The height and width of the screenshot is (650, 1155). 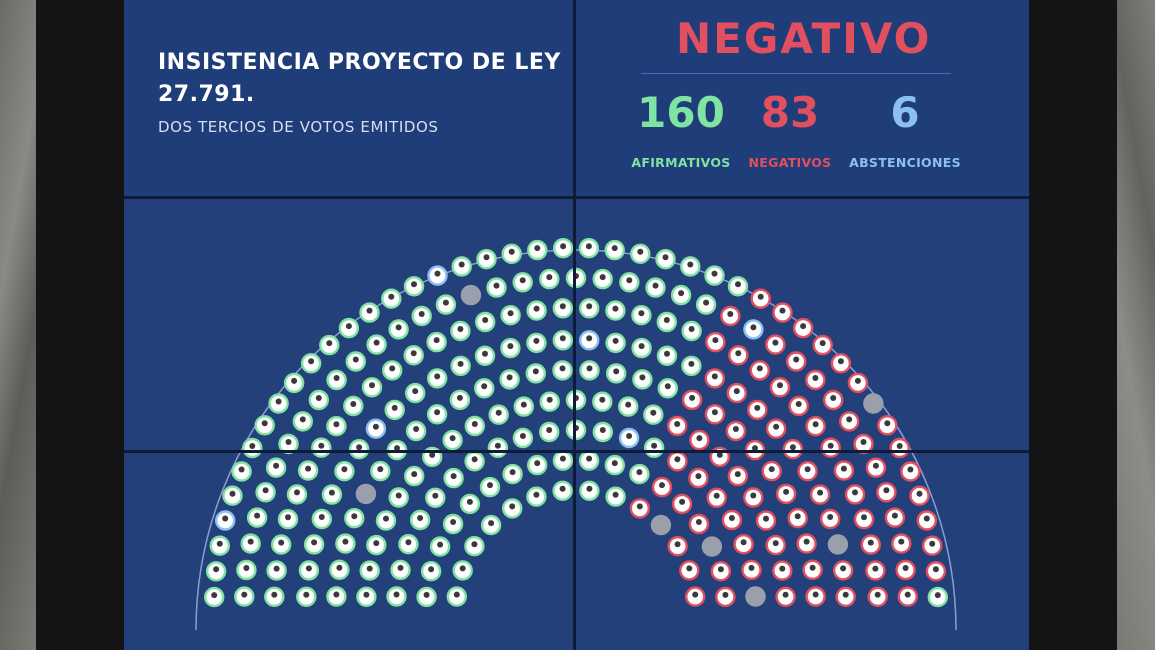 I want to click on motion-title: INSISTENCIA PROYECTO DE LEY, so click(x=359, y=62).